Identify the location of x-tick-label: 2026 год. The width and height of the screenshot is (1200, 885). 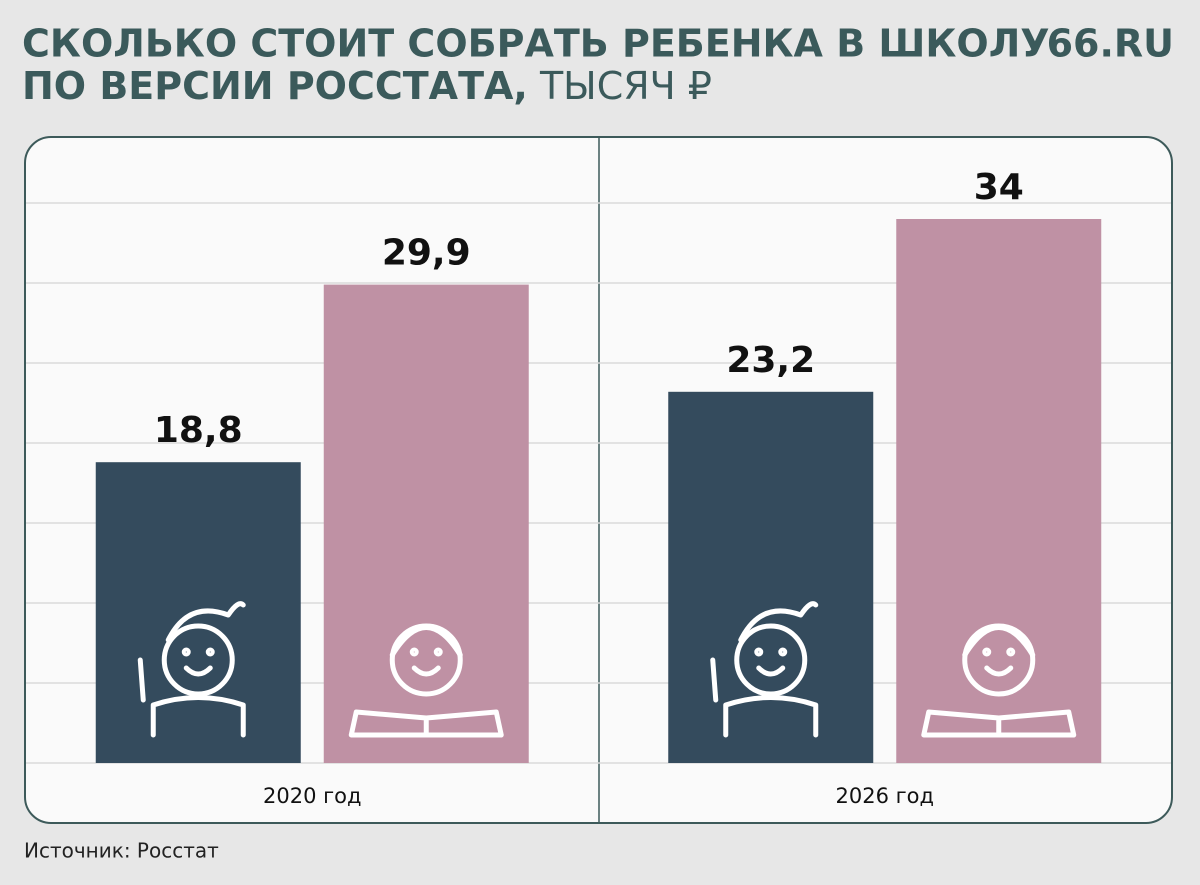
(884, 796).